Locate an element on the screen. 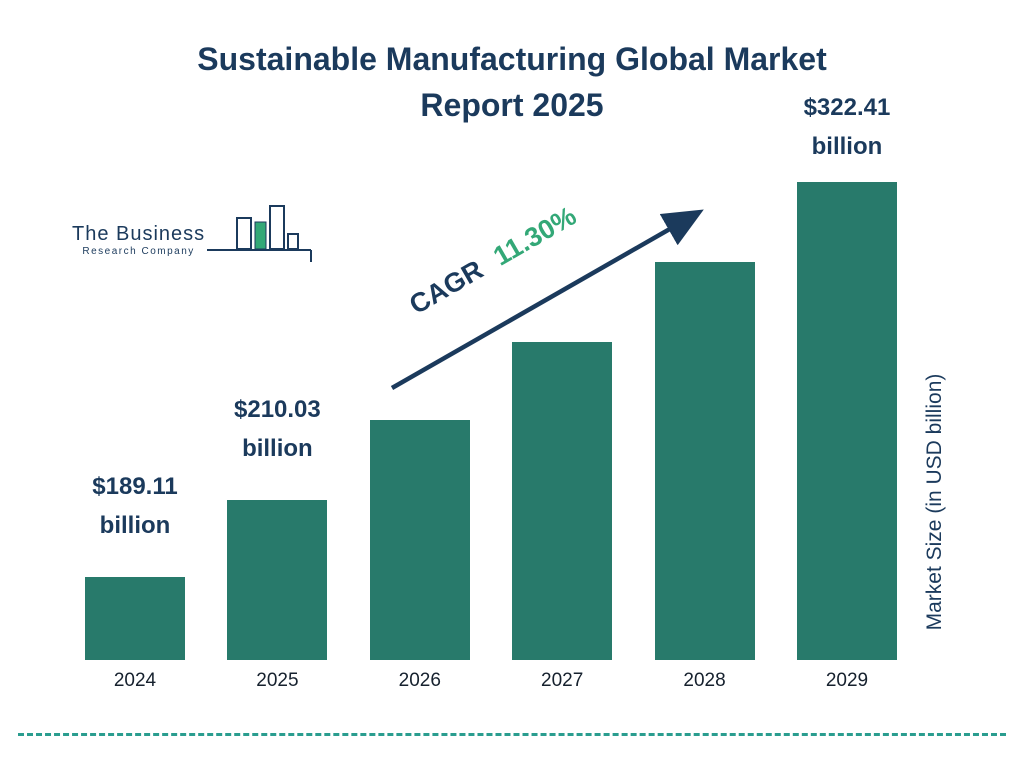 Image resolution: width=1024 pixels, height=768 pixels. value-label-2024: $189.11 billion is located at coordinates (135, 506).